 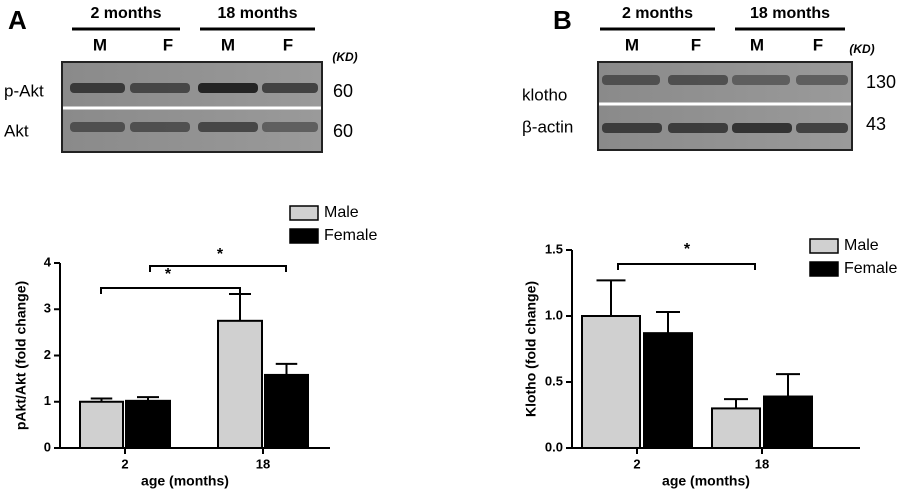 I want to click on panel-letter: A, so click(x=17, y=20).